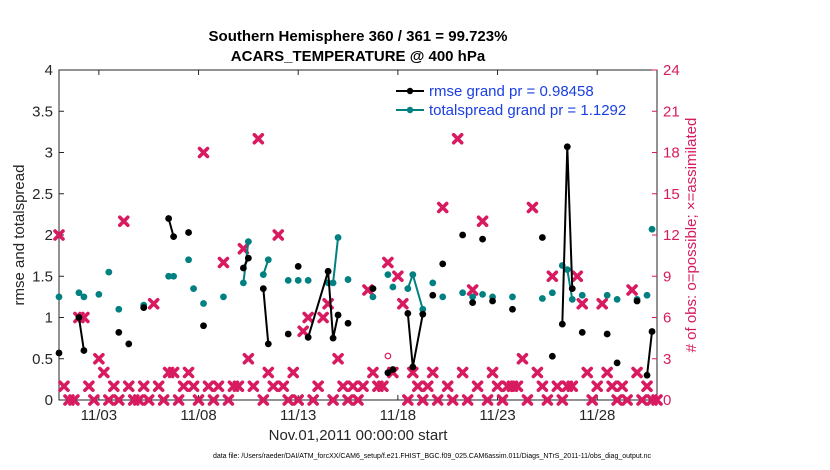  What do you see at coordinates (667, 318) in the screenshot?
I see `y-right-tick-label: 6` at bounding box center [667, 318].